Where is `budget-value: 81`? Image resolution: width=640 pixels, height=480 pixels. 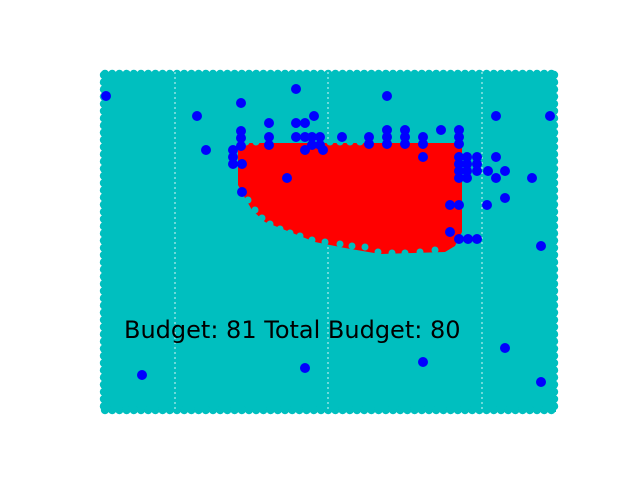
budget-value: 81 is located at coordinates (241, 330).